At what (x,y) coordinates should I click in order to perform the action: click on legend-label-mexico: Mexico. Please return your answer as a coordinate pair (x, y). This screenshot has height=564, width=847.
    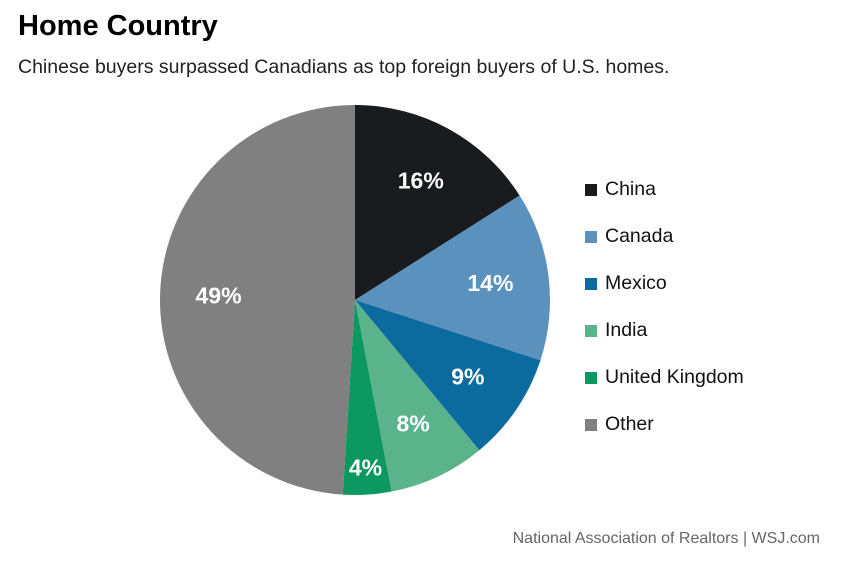
    Looking at the image, I should click on (636, 283).